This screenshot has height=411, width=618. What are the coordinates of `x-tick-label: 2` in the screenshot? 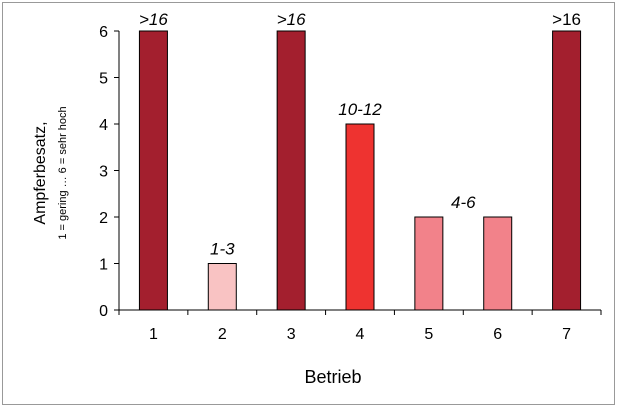 It's located at (222, 334).